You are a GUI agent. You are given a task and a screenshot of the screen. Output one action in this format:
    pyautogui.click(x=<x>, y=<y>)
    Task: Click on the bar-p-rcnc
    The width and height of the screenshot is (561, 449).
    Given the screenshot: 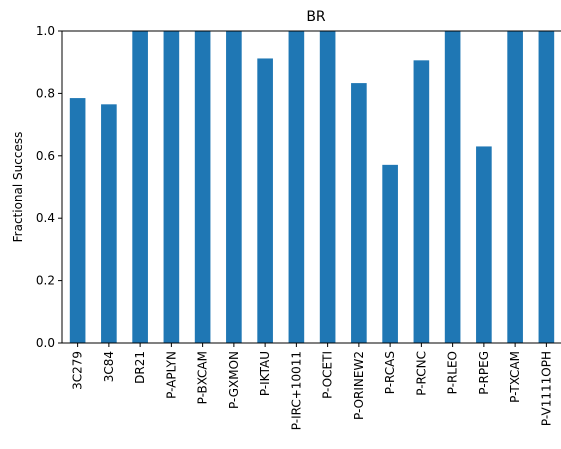 What is the action you would take?
    pyautogui.click(x=421, y=201)
    